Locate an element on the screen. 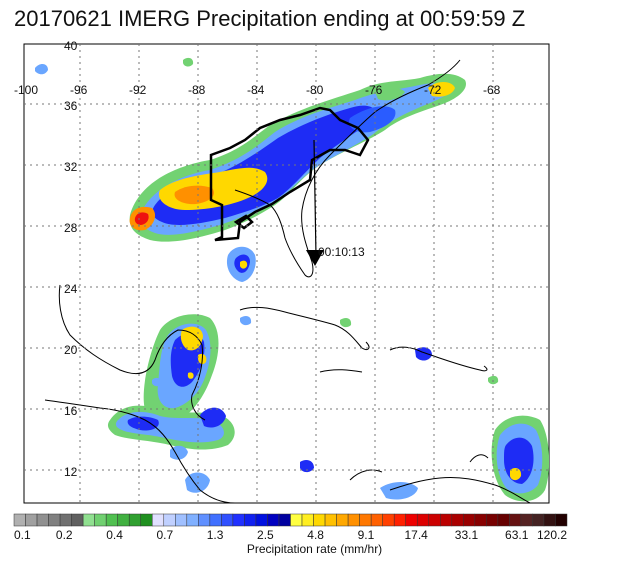 The image size is (629, 571). colorbar-tick-label: 4.8 is located at coordinates (315, 535).